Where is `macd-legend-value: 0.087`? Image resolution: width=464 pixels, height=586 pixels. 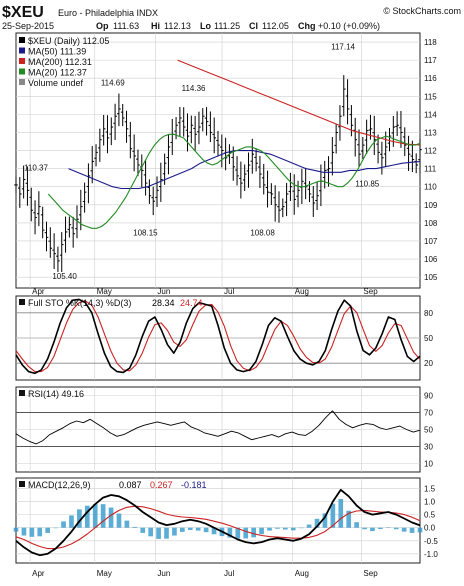 macd-legend-value: 0.087 is located at coordinates (130, 485).